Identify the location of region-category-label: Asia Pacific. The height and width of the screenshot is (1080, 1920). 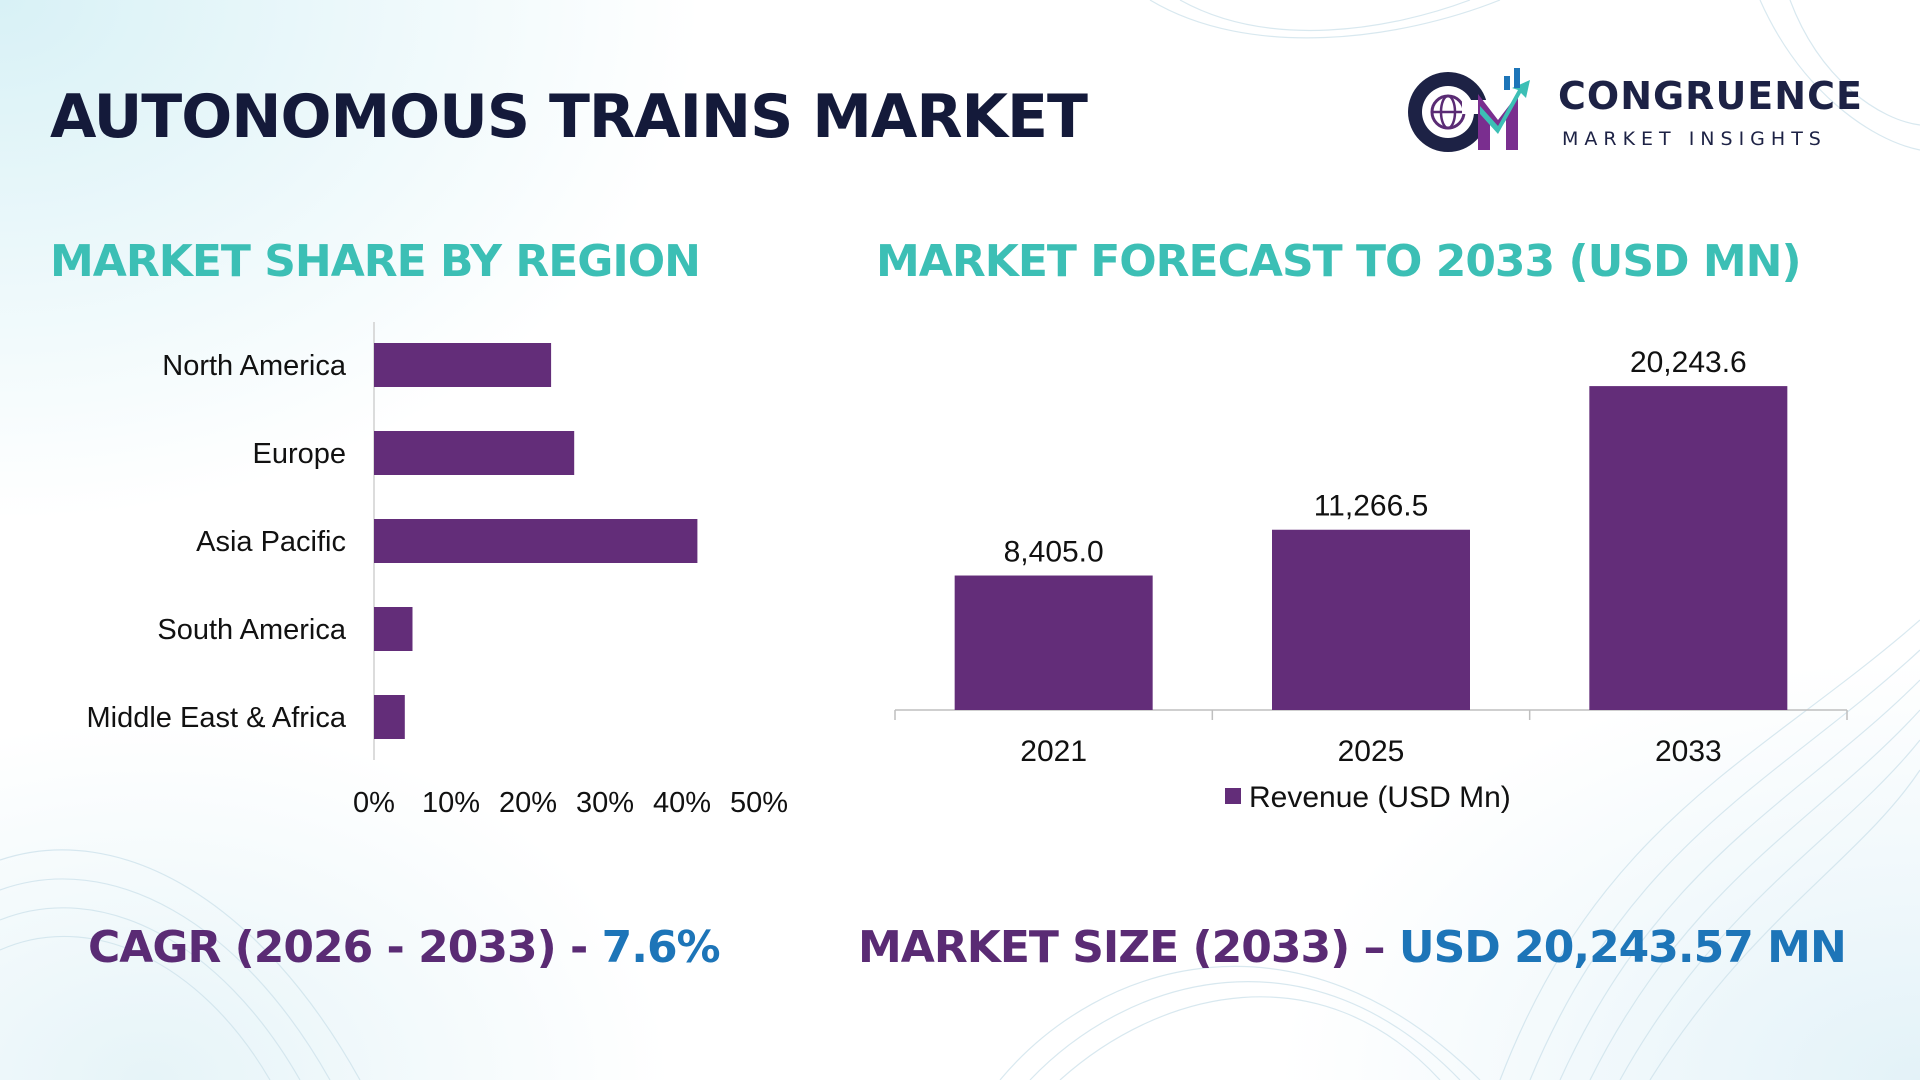
(271, 542).